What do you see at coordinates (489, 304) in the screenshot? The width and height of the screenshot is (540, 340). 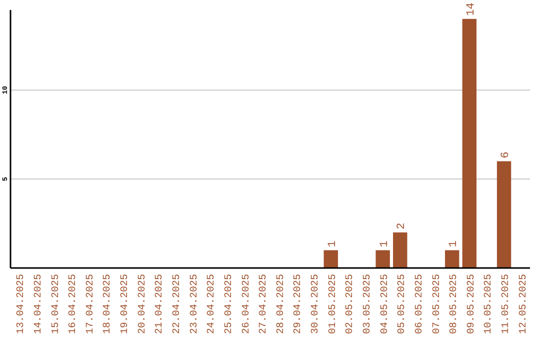 I see `x-tick-label: 10.05.2025` at bounding box center [489, 304].